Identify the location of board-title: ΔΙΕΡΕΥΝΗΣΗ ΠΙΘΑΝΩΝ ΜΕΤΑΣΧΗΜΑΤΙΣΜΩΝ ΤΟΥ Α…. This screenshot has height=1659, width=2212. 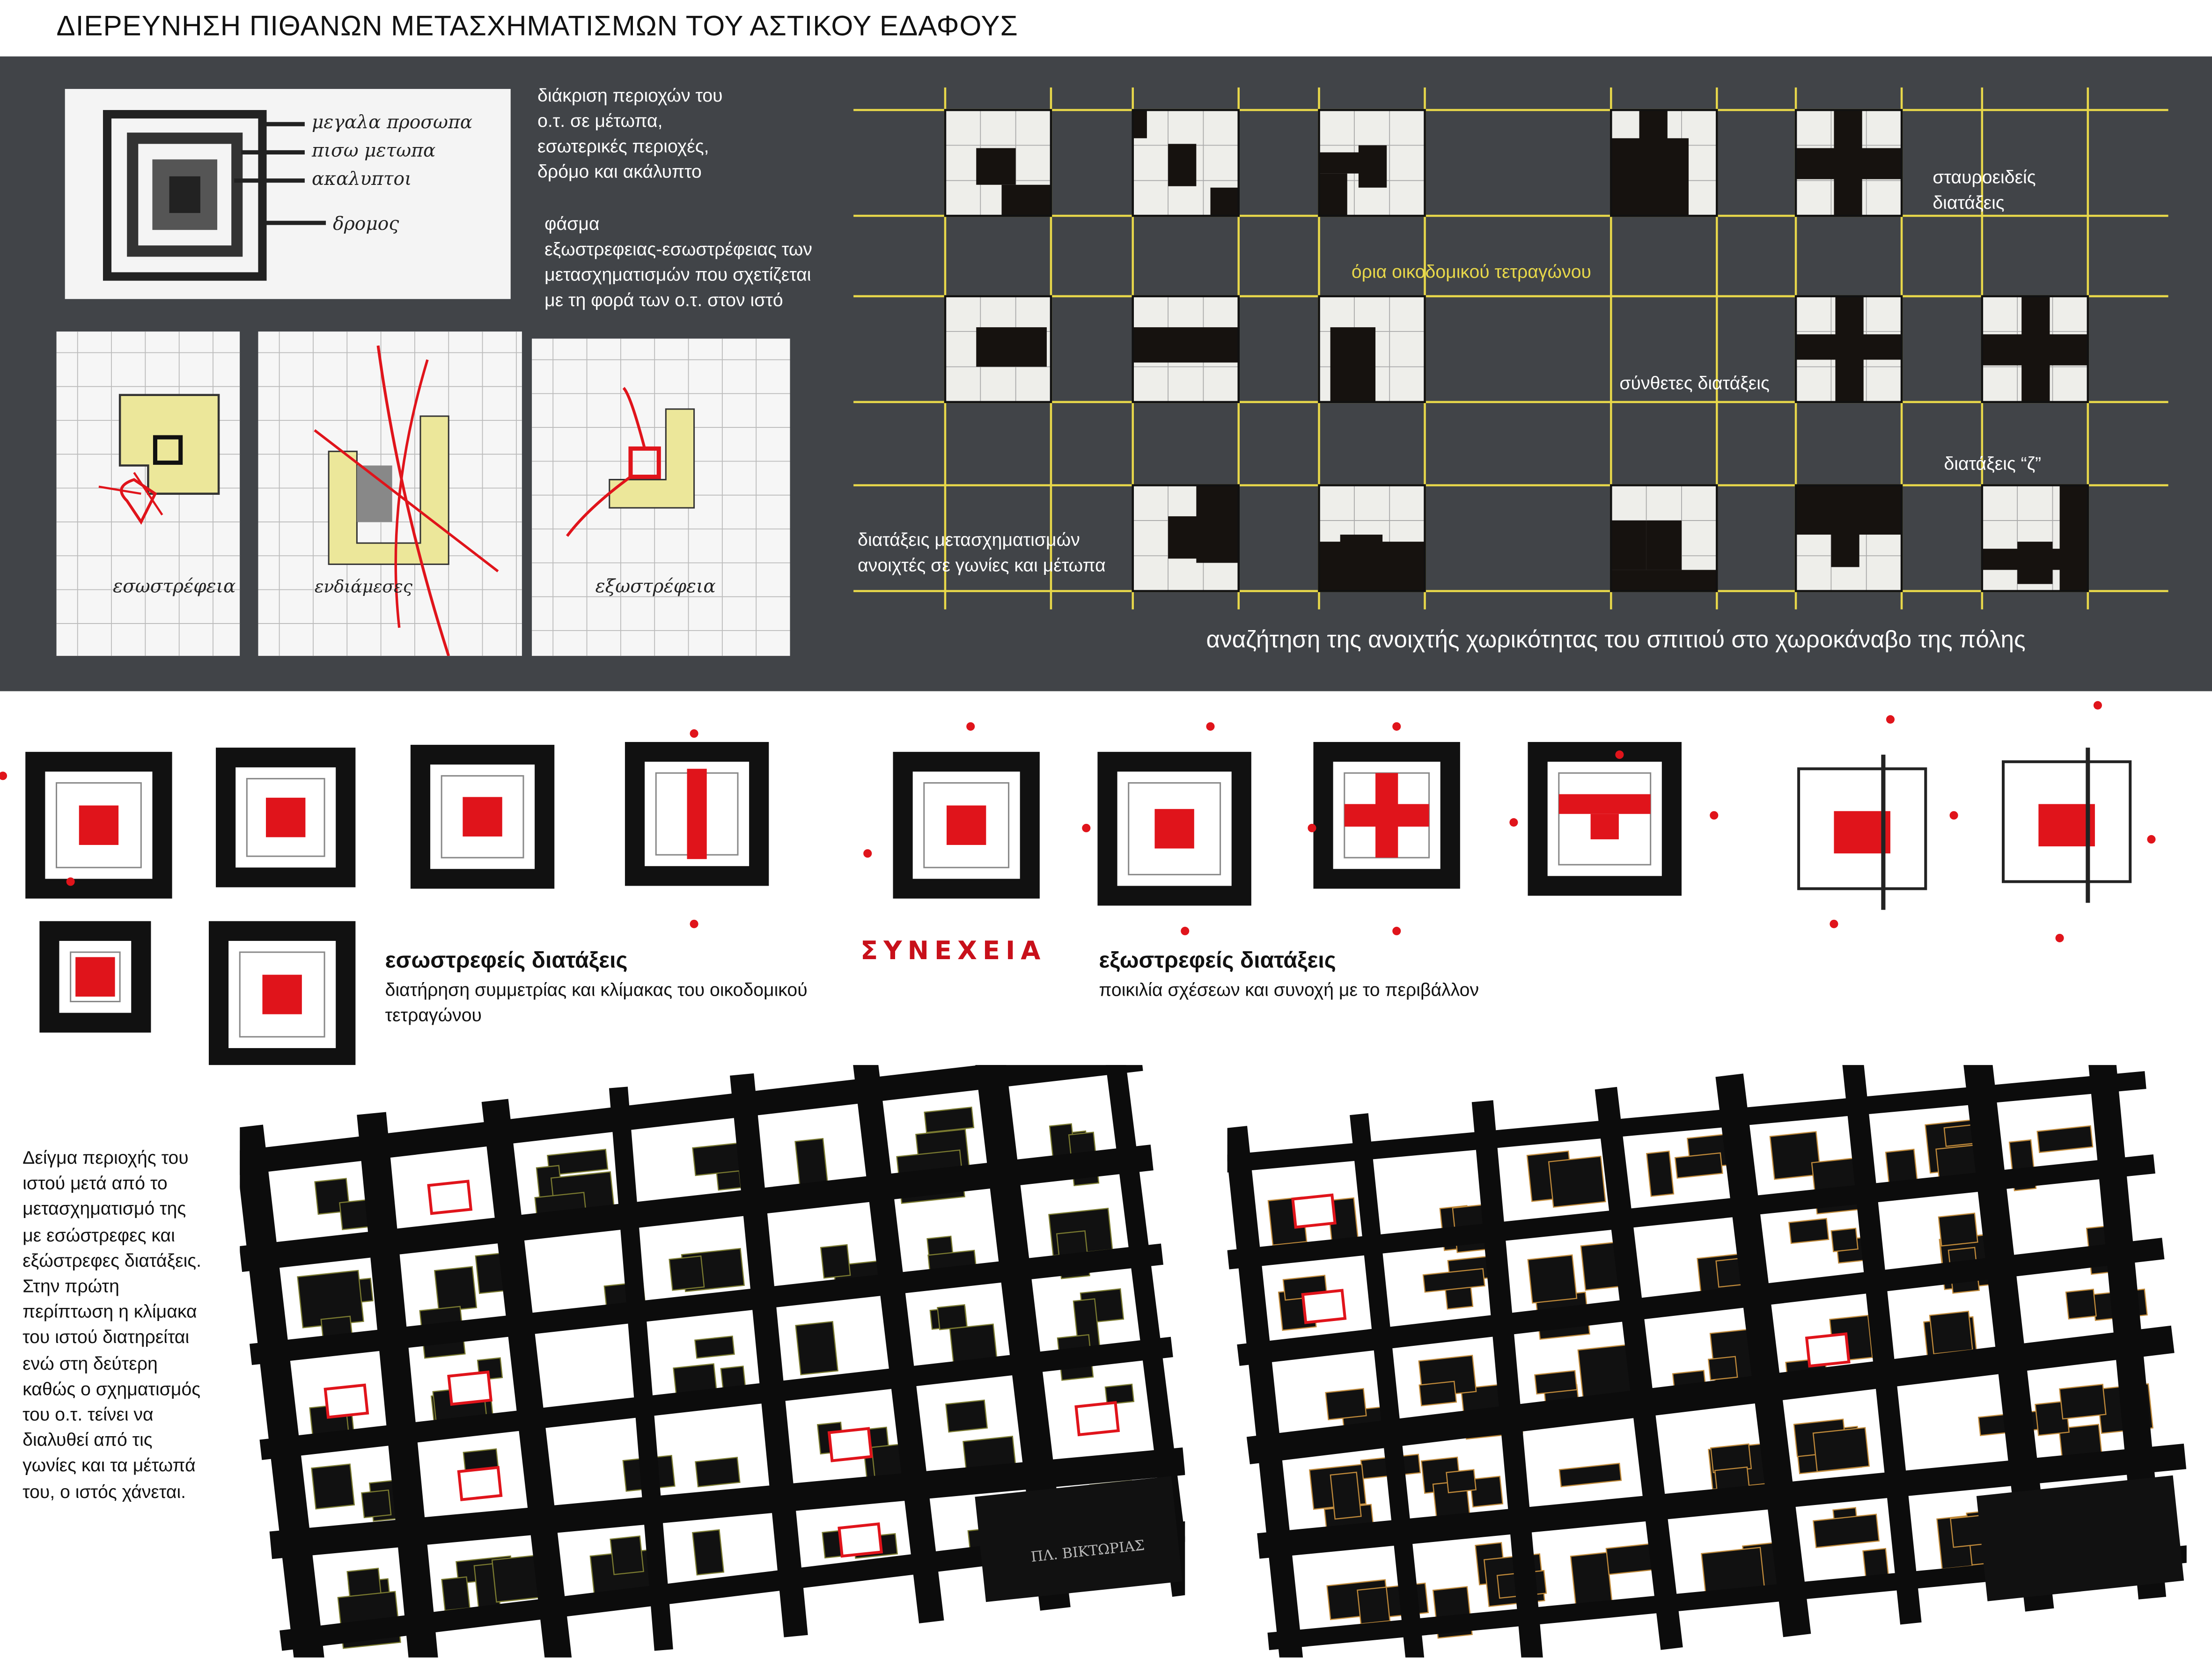
(537, 27).